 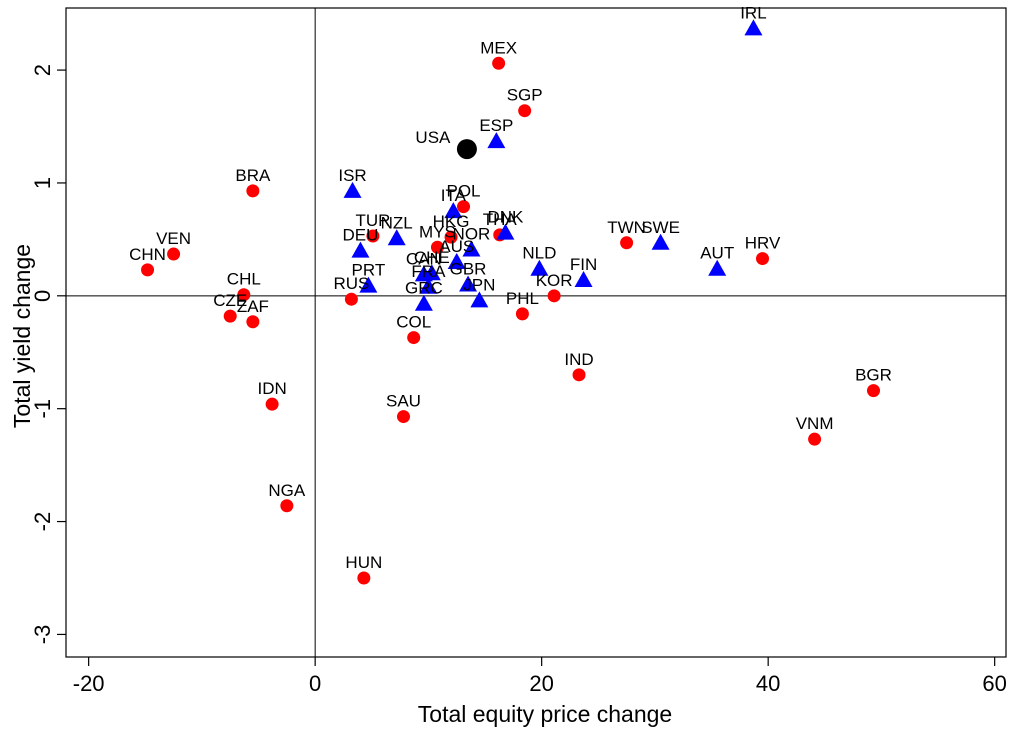 I want to click on point-label: GRC, so click(x=424, y=288).